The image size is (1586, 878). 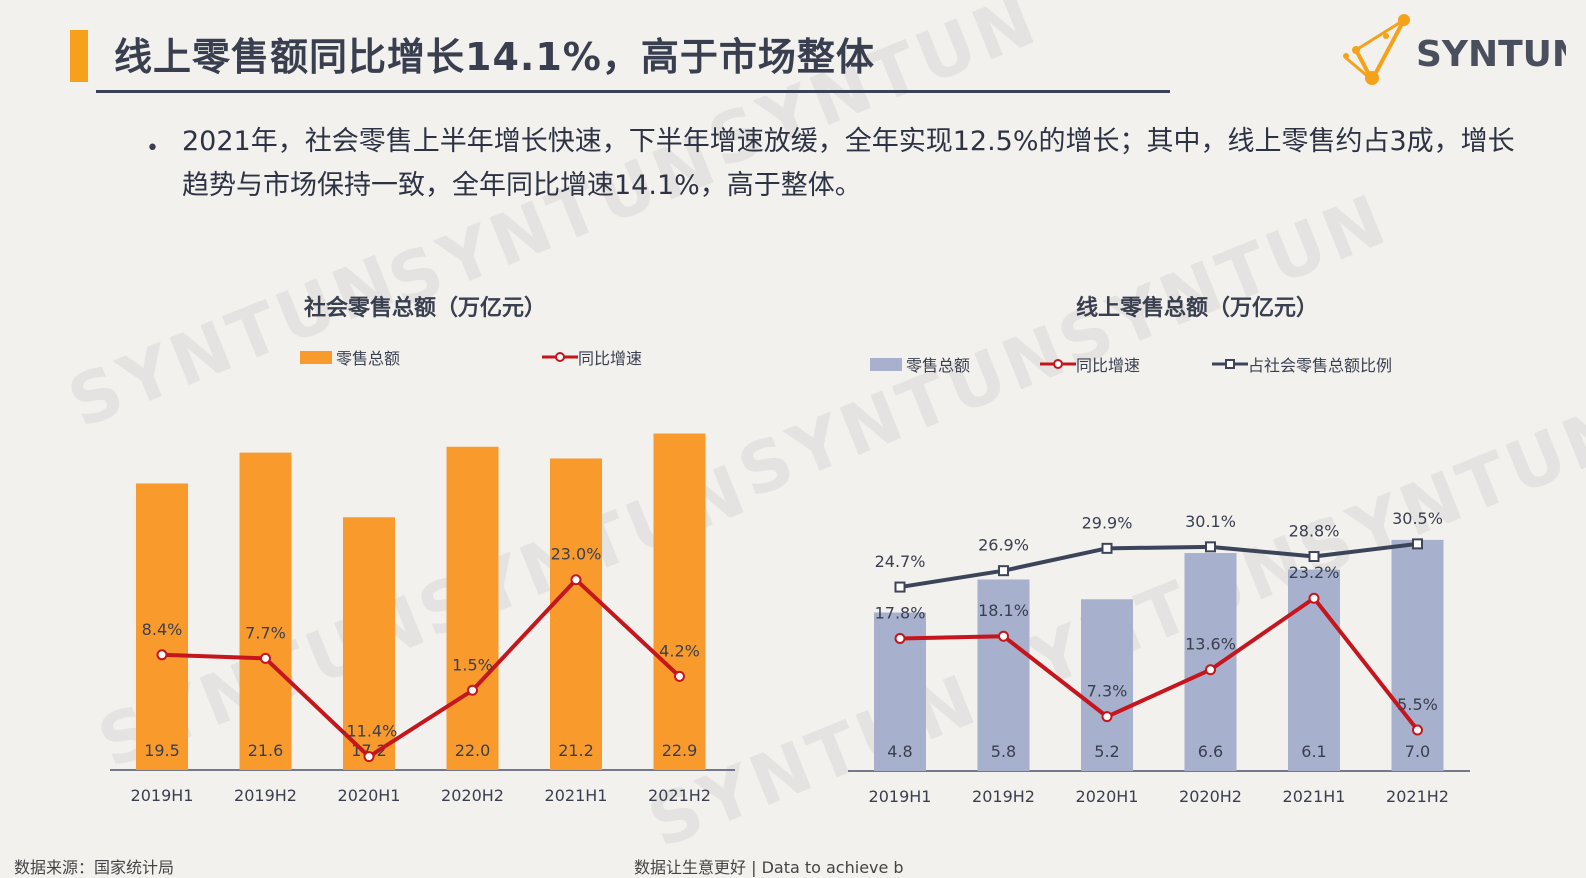 I want to click on growth-data-label: -11.4%, so click(x=369, y=731).